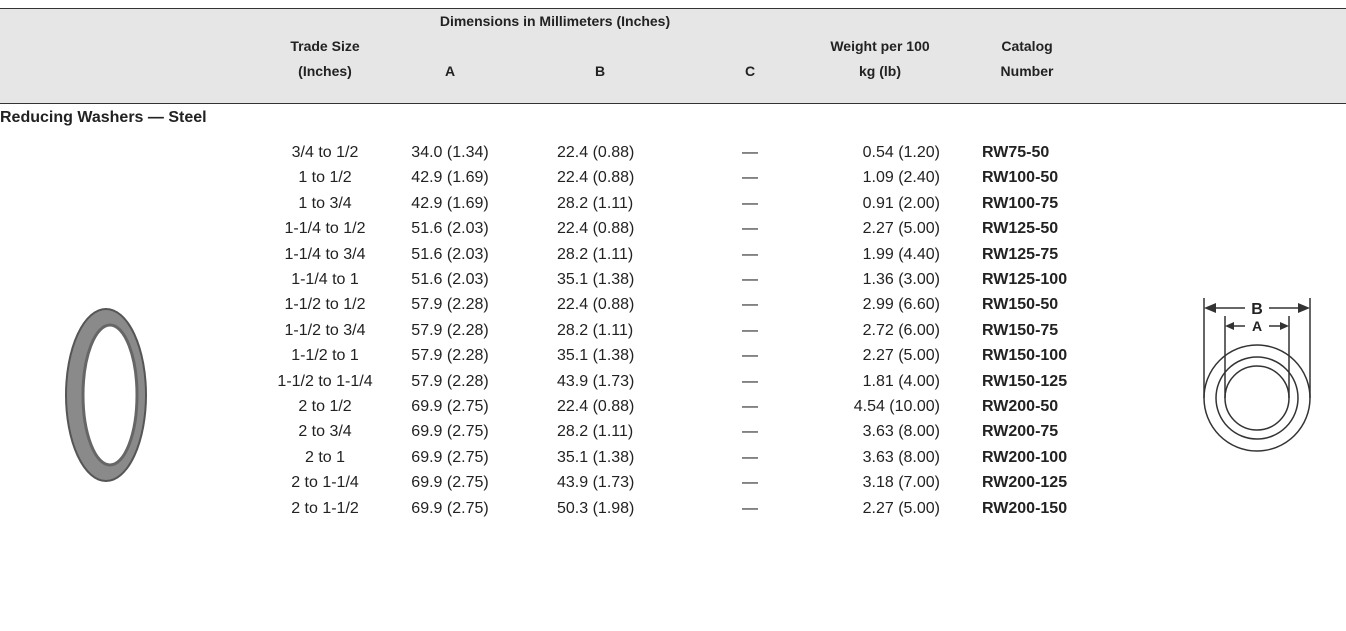 This screenshot has width=1346, height=631. I want to click on table-cell: RW150-100, so click(1025, 356).